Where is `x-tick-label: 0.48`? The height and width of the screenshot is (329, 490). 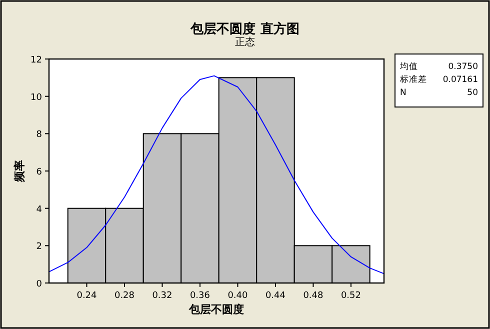
x-tick-label: 0.48 is located at coordinates (313, 296).